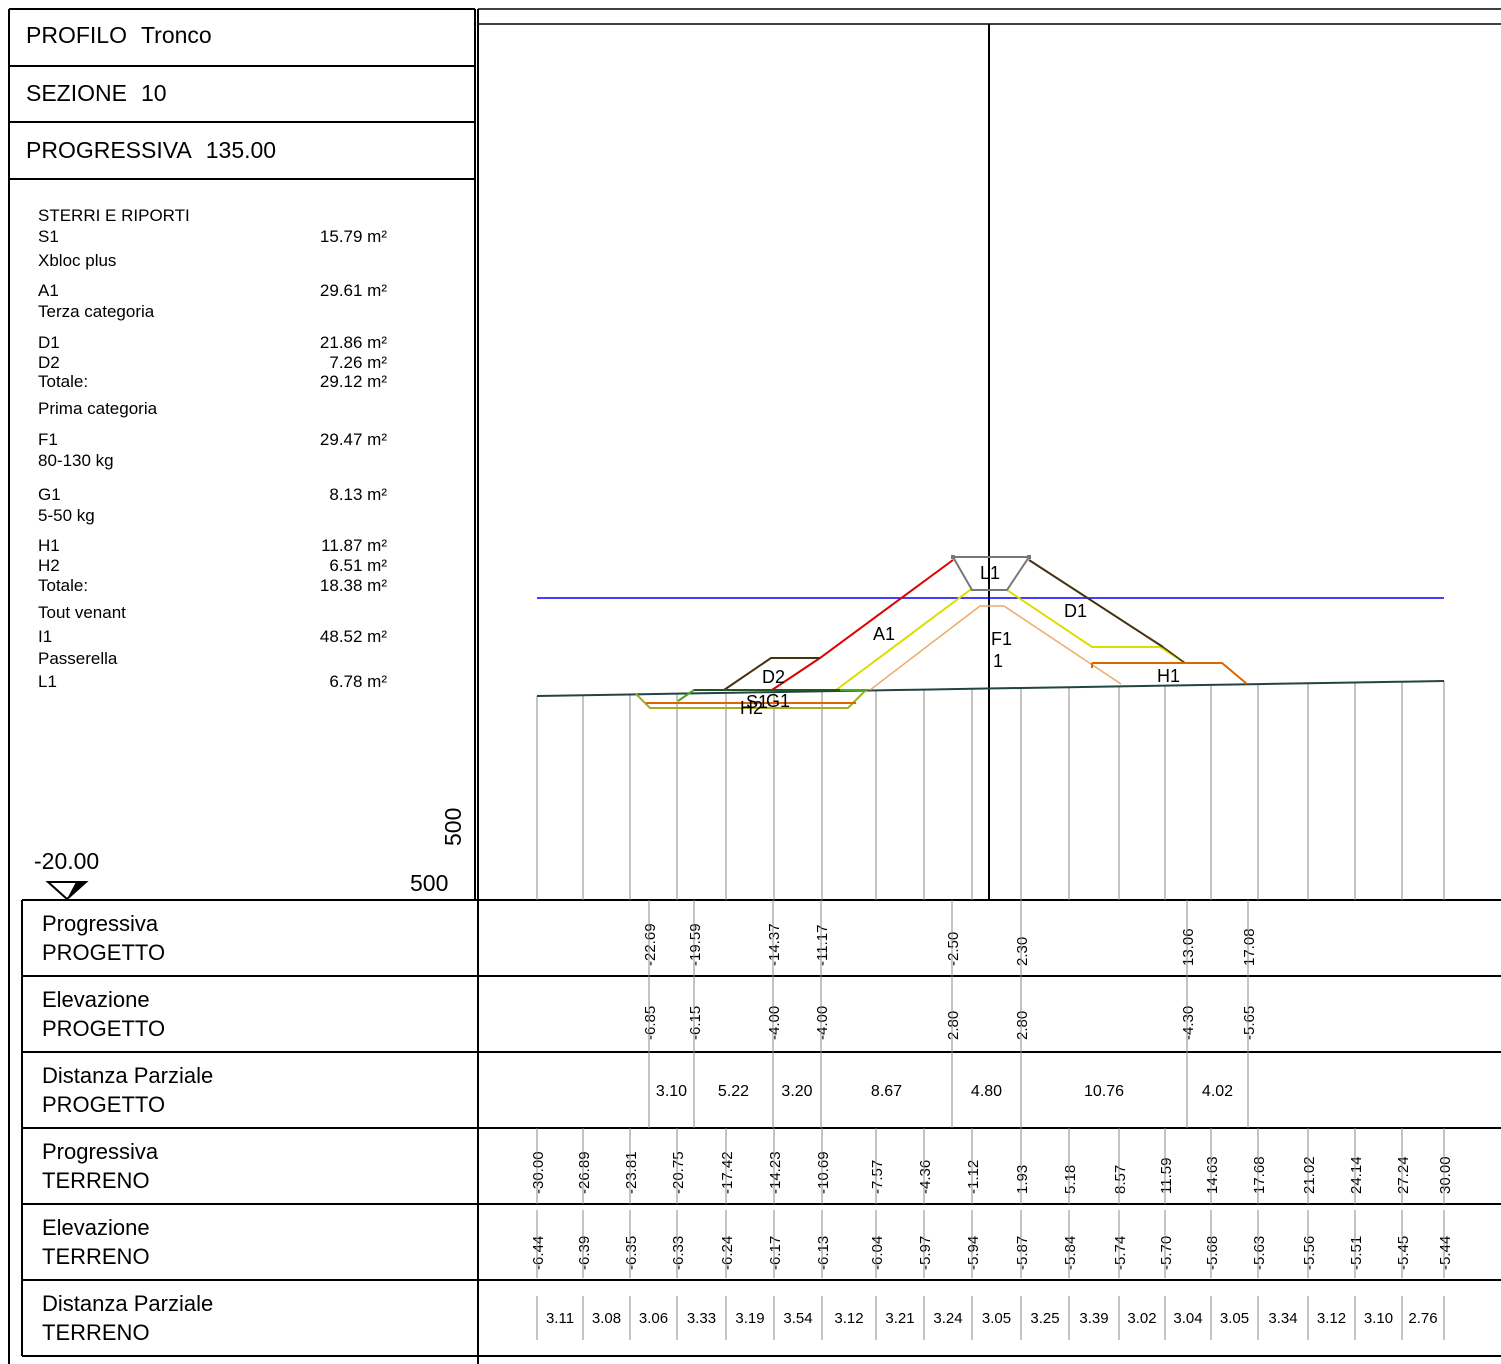  What do you see at coordinates (82, 612) in the screenshot?
I see `volume-name: Tout venant` at bounding box center [82, 612].